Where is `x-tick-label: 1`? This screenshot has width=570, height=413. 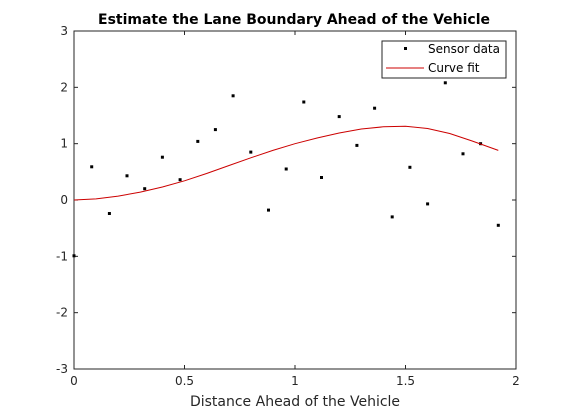
x-tick-label: 1 is located at coordinates (295, 381).